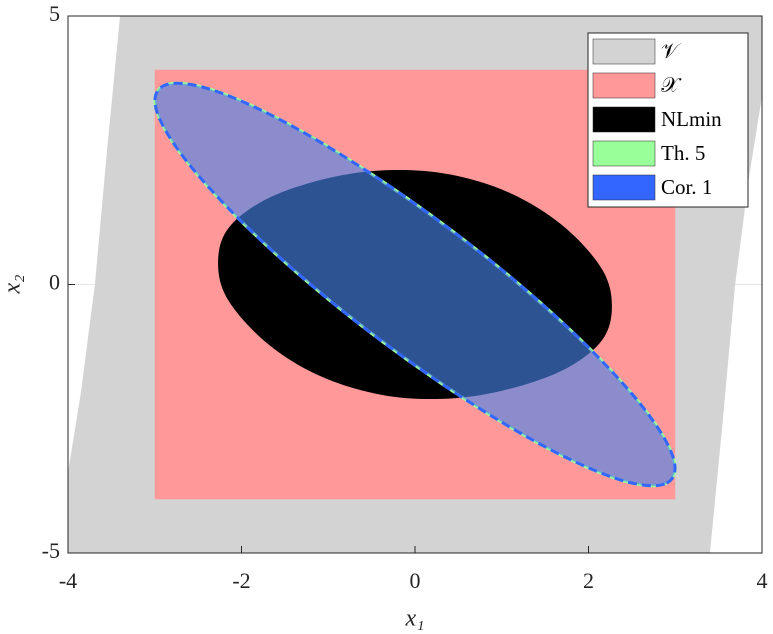  Describe the element at coordinates (671, 51) in the screenshot. I see `legend-label: 𝒱` at that location.